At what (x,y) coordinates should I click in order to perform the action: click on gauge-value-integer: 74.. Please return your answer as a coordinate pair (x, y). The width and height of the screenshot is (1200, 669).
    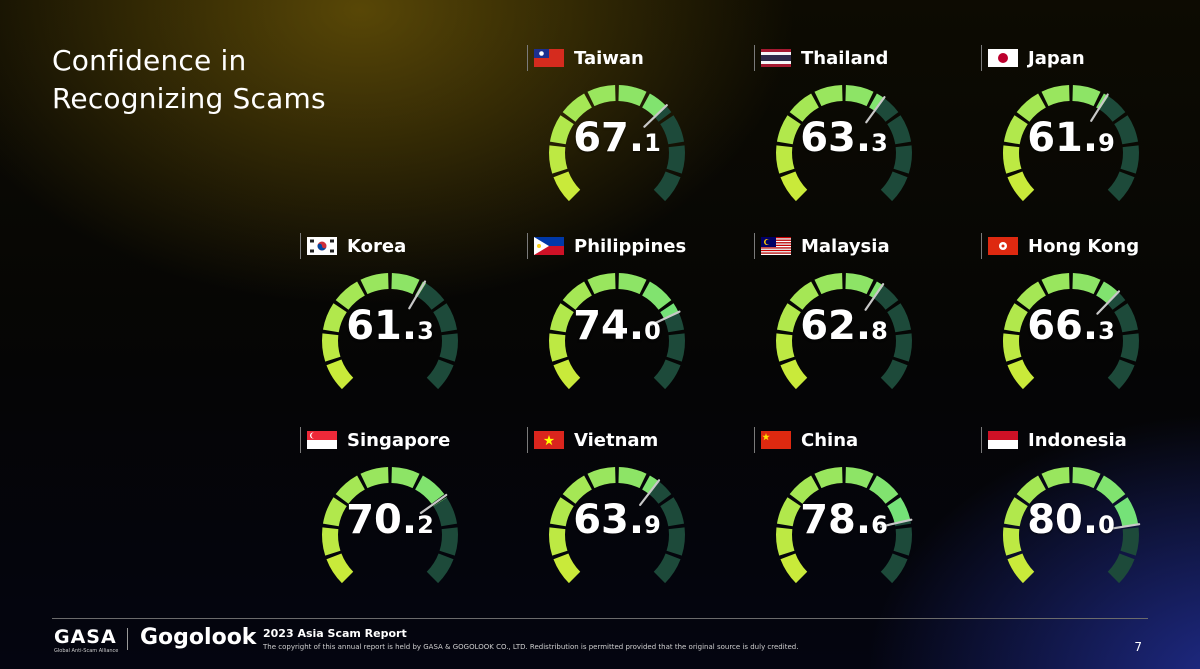
    Looking at the image, I should click on (609, 326).